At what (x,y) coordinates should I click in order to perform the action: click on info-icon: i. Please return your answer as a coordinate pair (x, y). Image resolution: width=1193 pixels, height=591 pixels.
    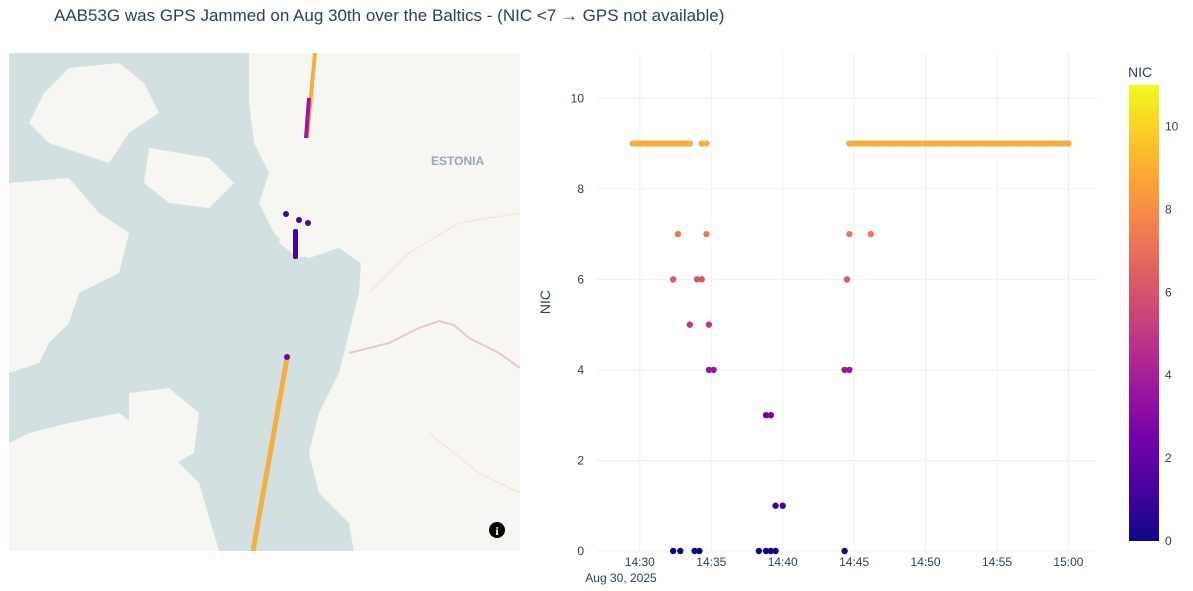
    Looking at the image, I should click on (497, 530).